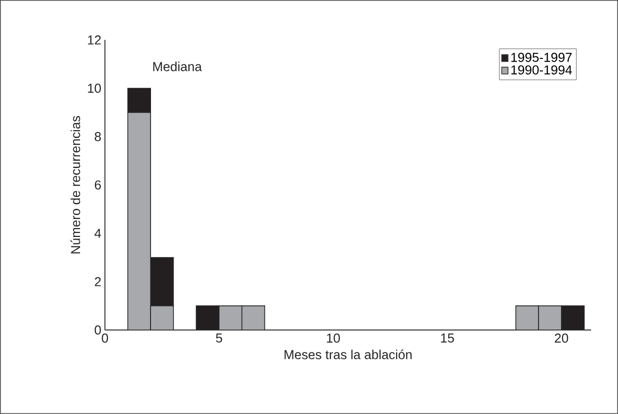 The width and height of the screenshot is (618, 414). What do you see at coordinates (219, 338) in the screenshot?
I see `x-tick-label: 5` at bounding box center [219, 338].